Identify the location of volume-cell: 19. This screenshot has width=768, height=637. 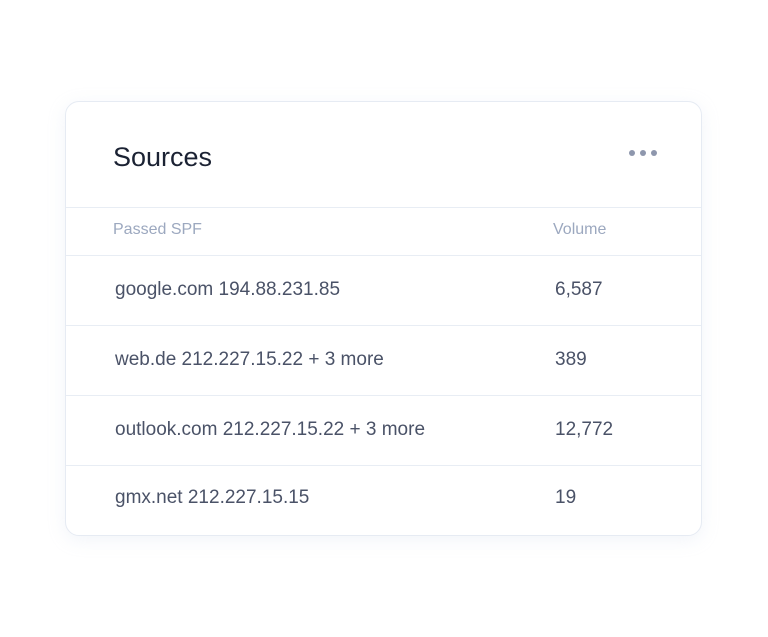
(566, 497).